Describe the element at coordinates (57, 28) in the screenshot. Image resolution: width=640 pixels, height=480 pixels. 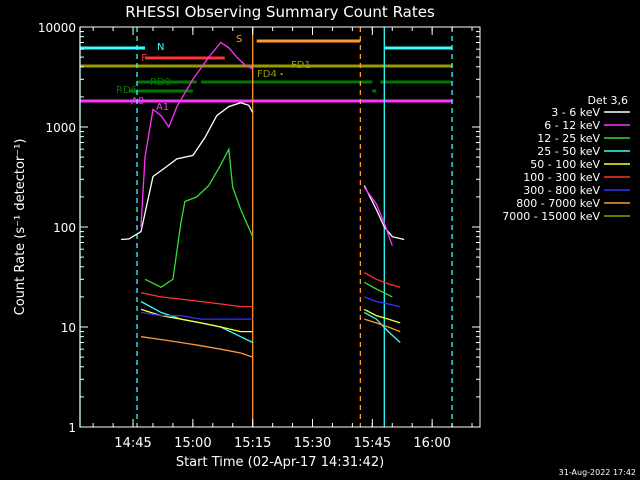
I see `y-tick-label: 10000` at that location.